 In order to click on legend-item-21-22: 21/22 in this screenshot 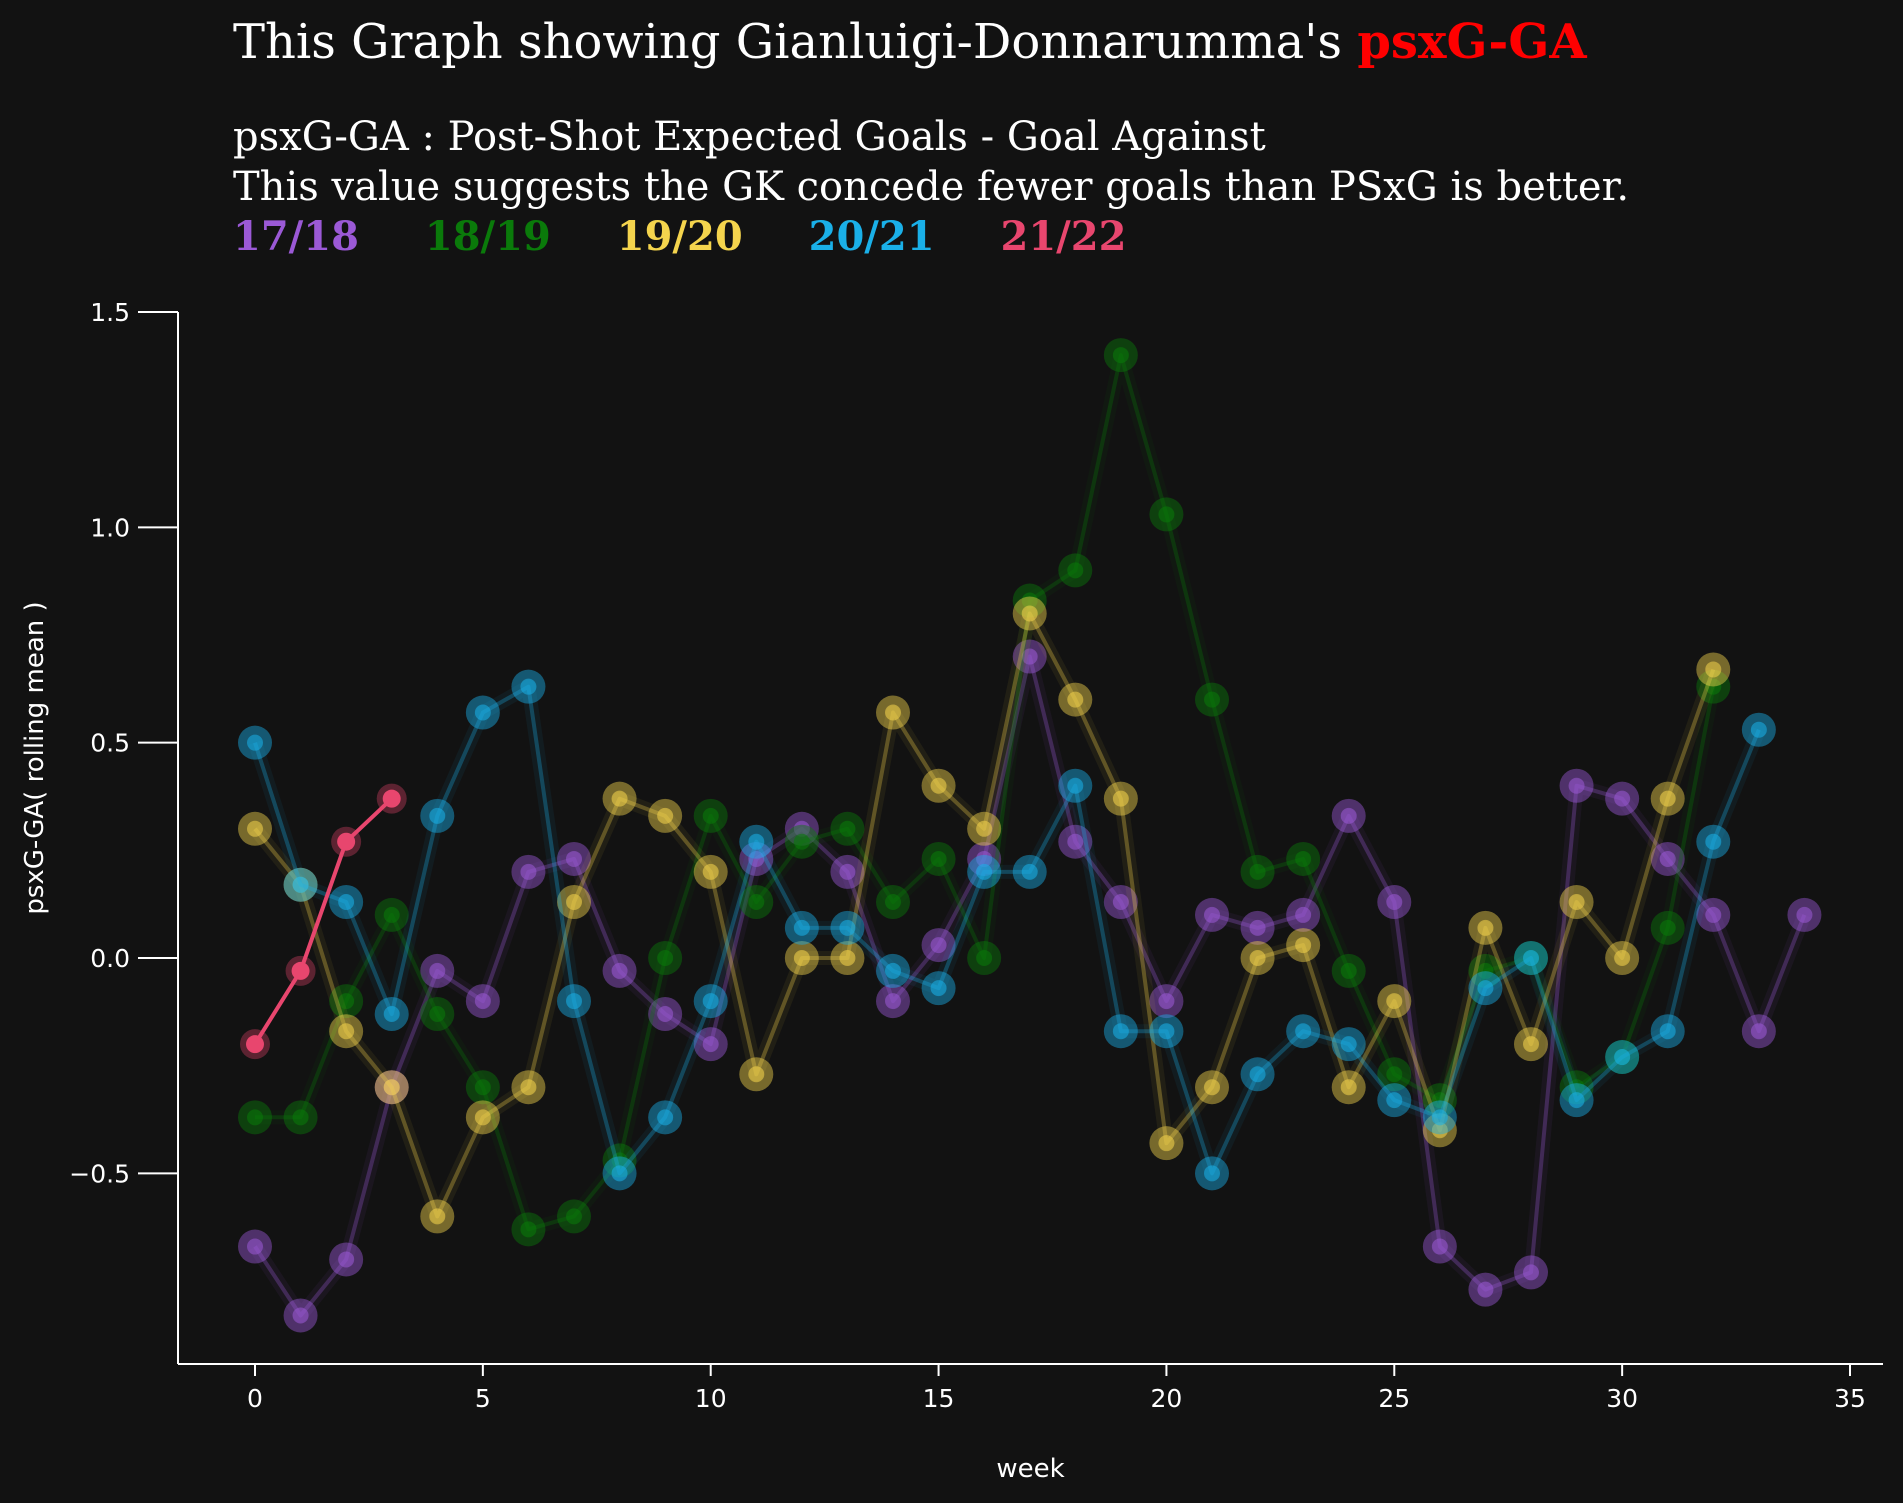, I will do `click(1063, 236)`.